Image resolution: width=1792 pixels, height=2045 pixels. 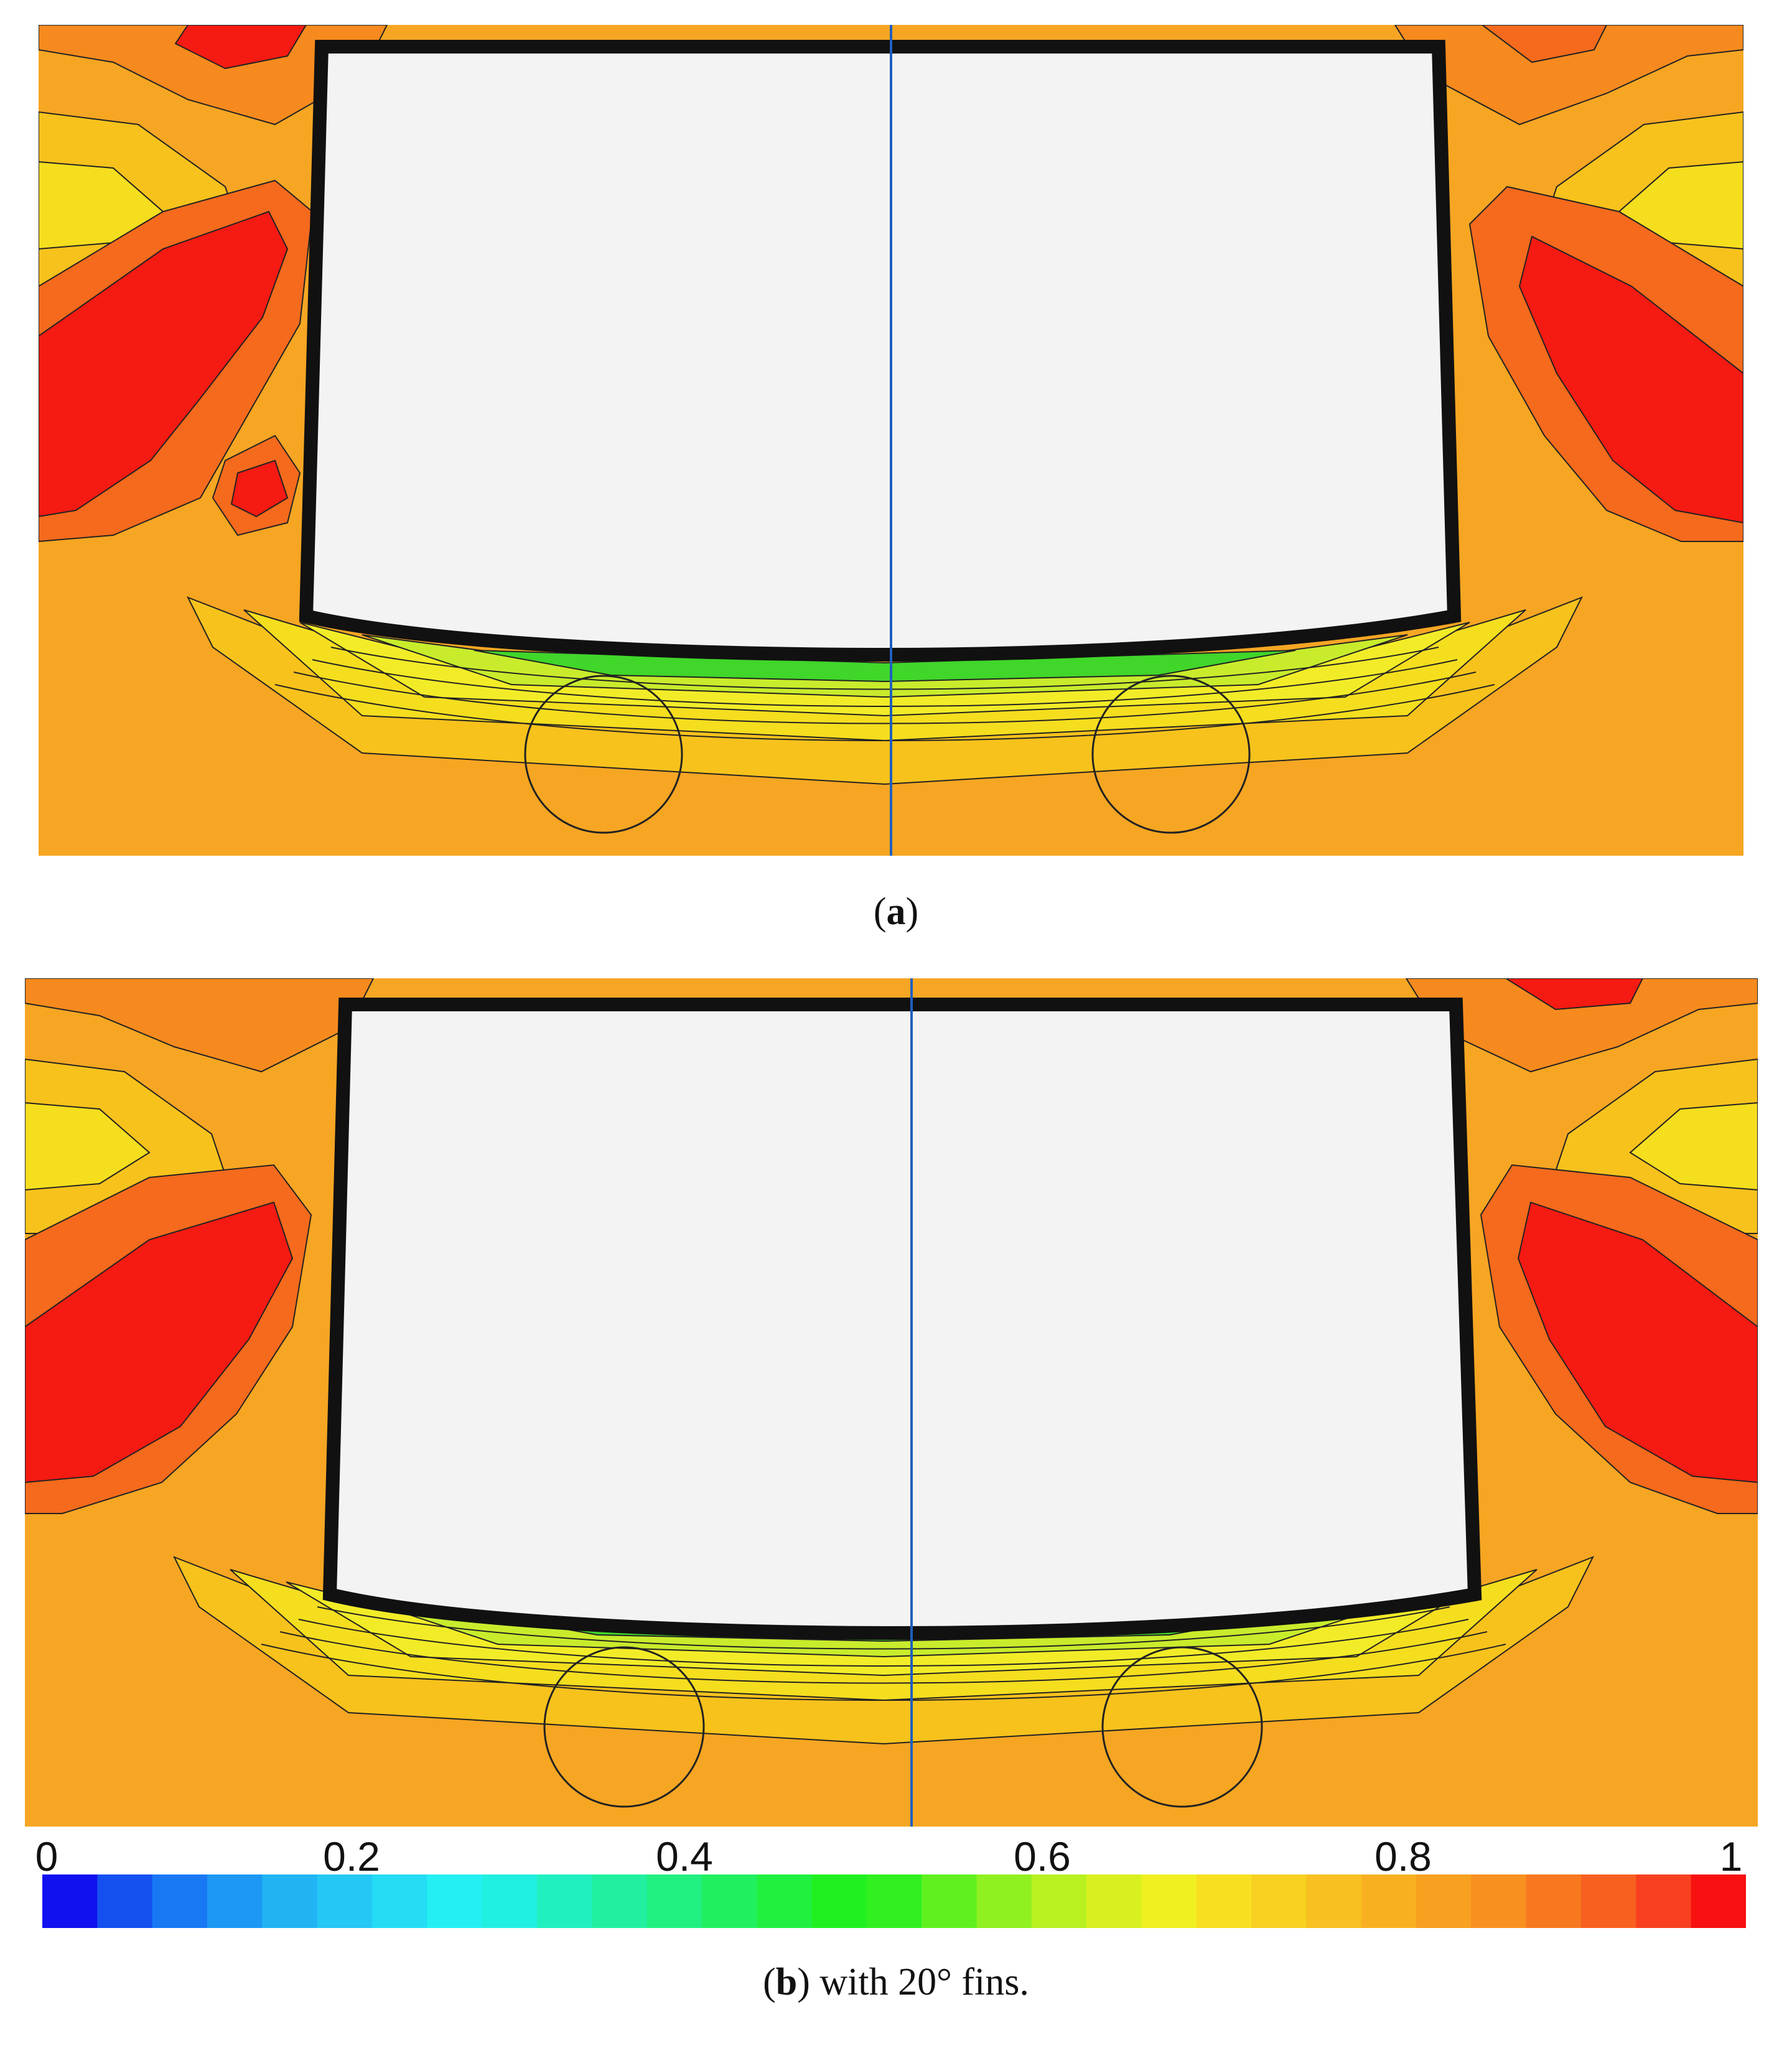 I want to click on colorbar-tick: 0, so click(x=46, y=1856).